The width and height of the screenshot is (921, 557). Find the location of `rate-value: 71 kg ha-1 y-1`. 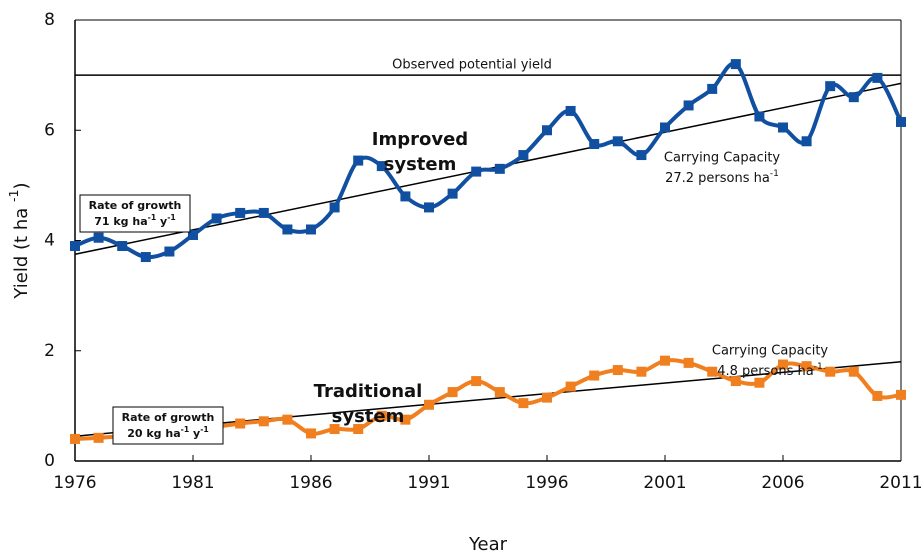

rate-value: 71 kg ha-1 y-1 is located at coordinates (135, 221).